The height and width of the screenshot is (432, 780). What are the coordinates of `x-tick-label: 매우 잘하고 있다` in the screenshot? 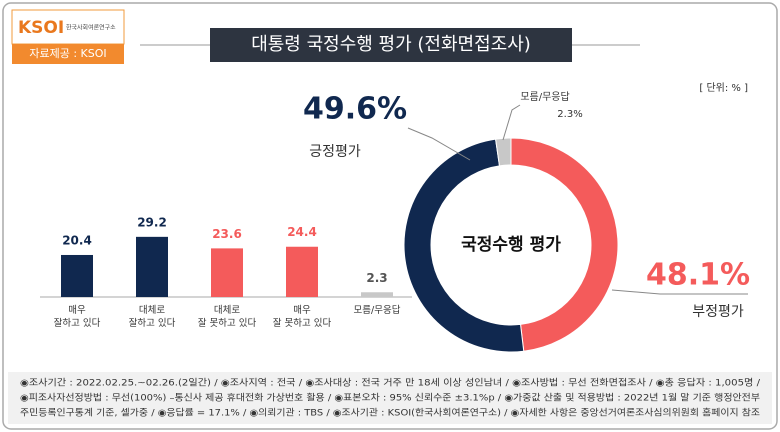 It's located at (77, 317).